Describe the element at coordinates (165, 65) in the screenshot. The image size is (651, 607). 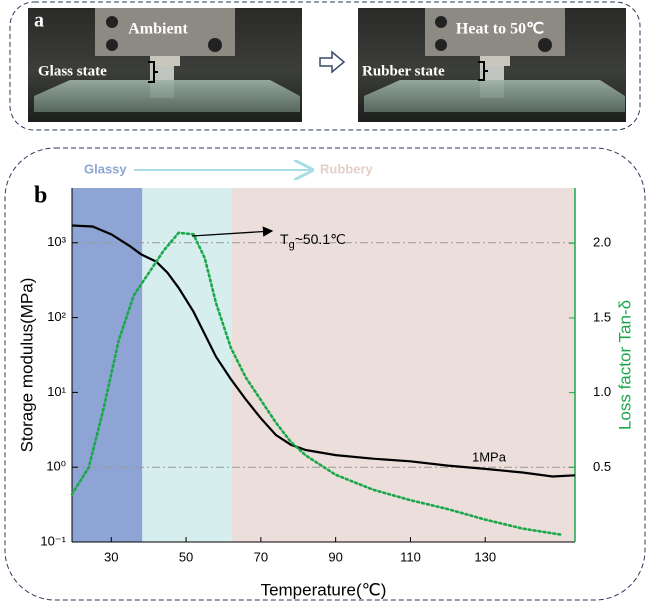
I see `photo-left` at that location.